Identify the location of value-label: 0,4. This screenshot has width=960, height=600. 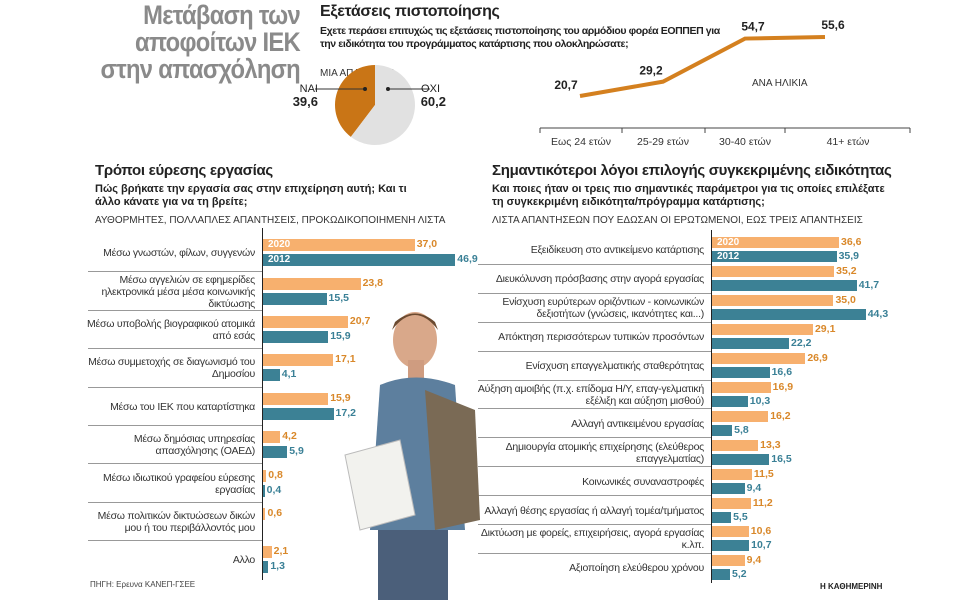
(274, 489).